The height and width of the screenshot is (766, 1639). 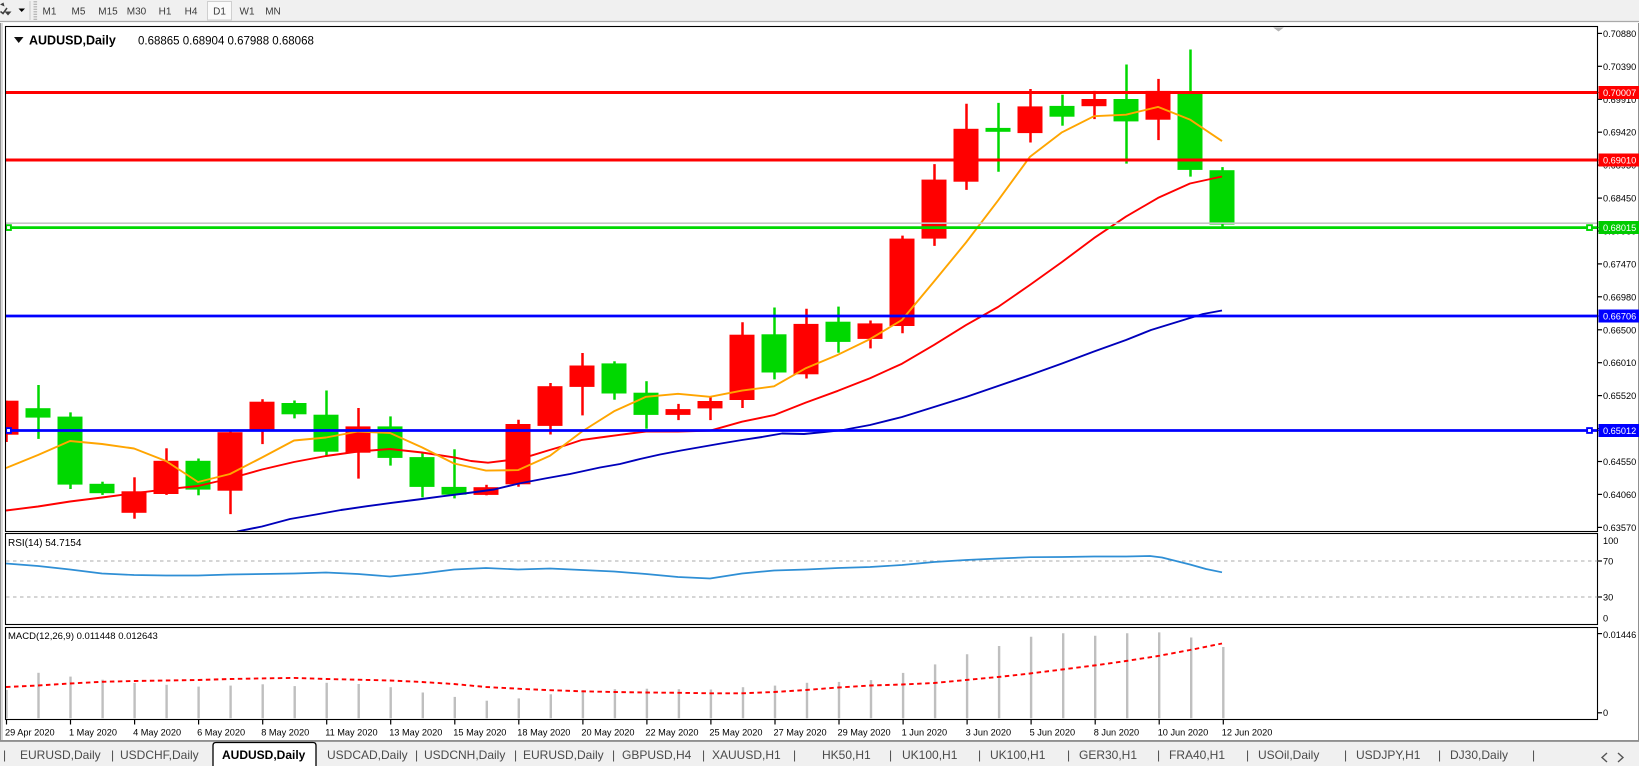 I want to click on svg-text: H1, so click(x=165, y=12).